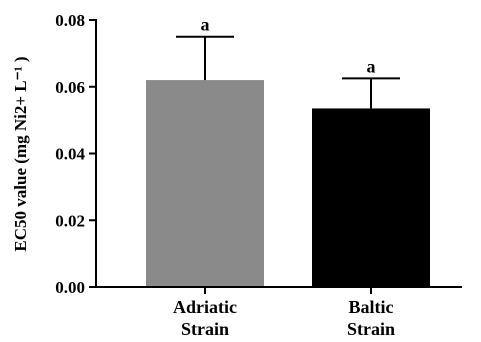  I want to click on y-tick-label: 0.00, so click(70, 287).